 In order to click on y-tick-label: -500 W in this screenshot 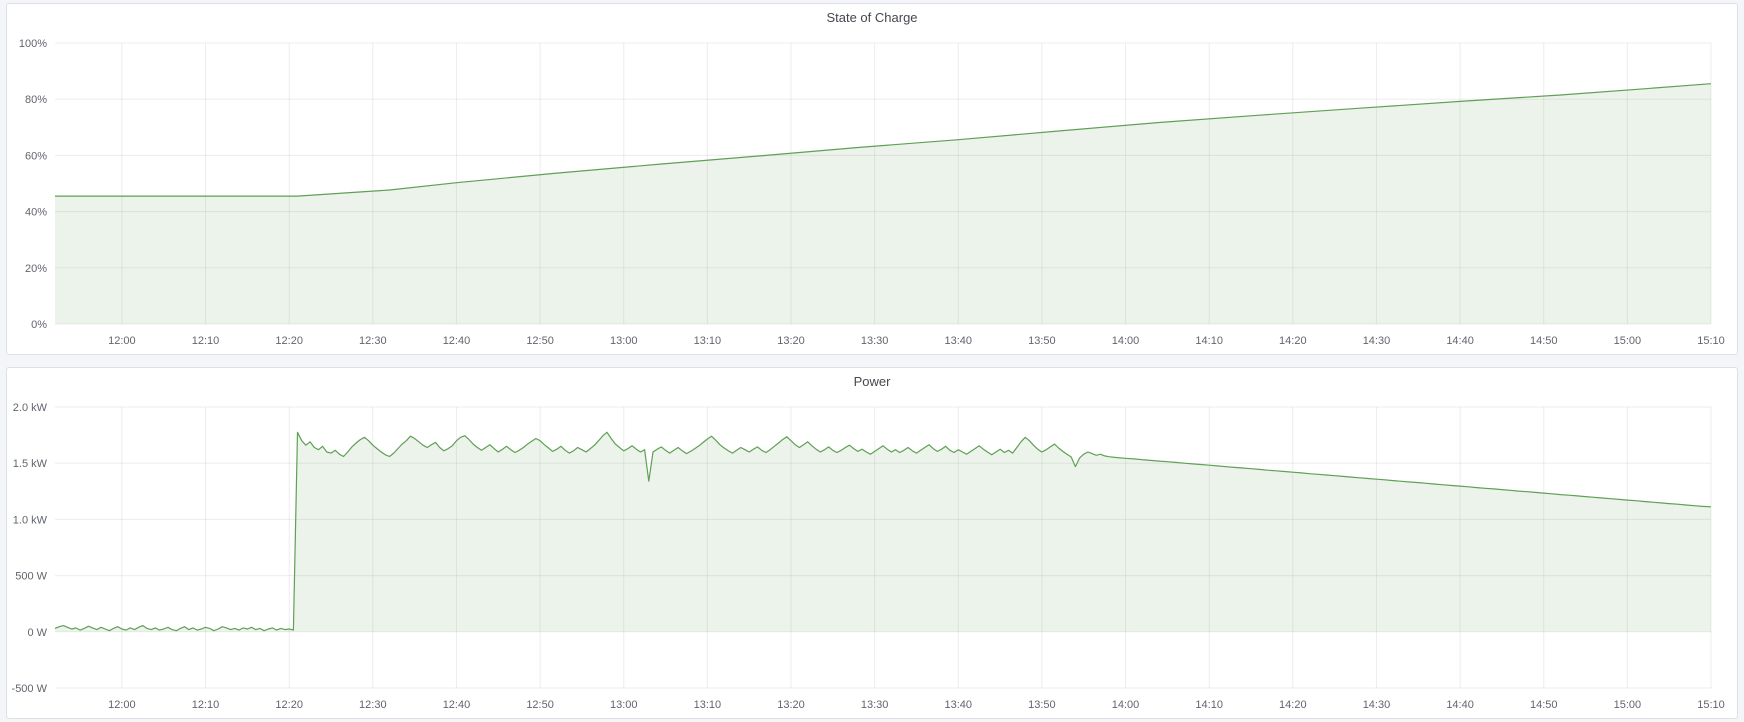, I will do `click(30, 689)`.